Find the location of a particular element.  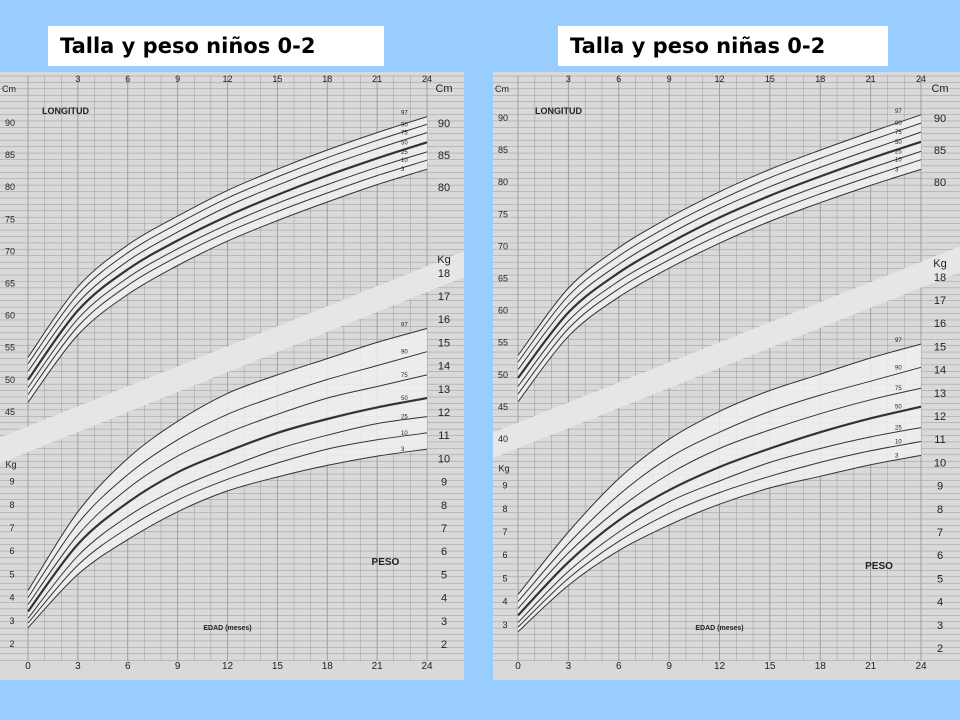

length-label-p10: 10 is located at coordinates (898, 161).